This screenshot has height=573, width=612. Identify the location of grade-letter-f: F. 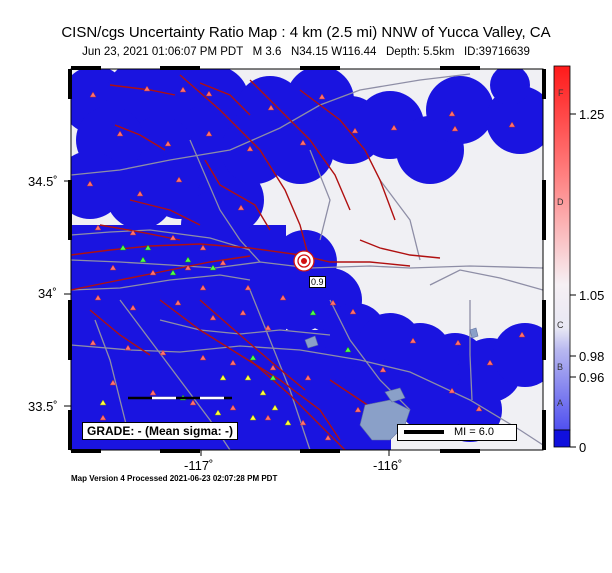
(561, 93).